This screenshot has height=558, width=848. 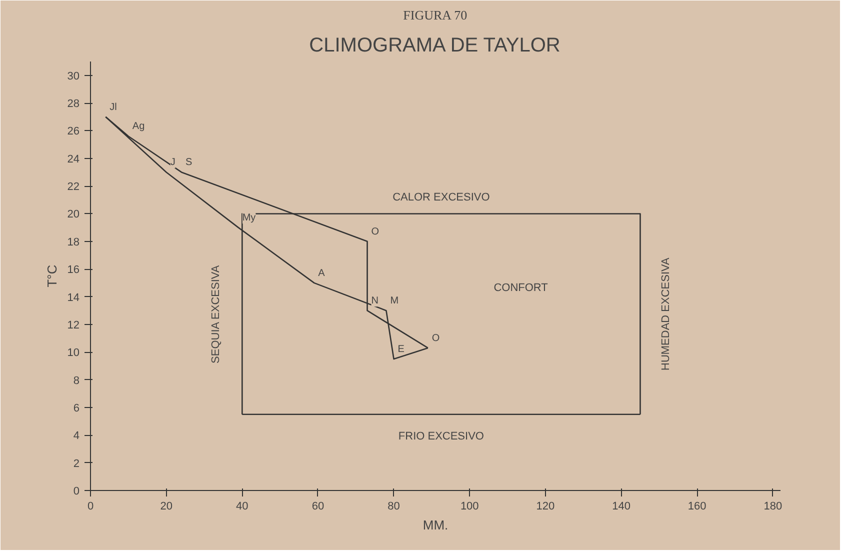 I want to click on x-tick-label: 60, so click(x=318, y=506).